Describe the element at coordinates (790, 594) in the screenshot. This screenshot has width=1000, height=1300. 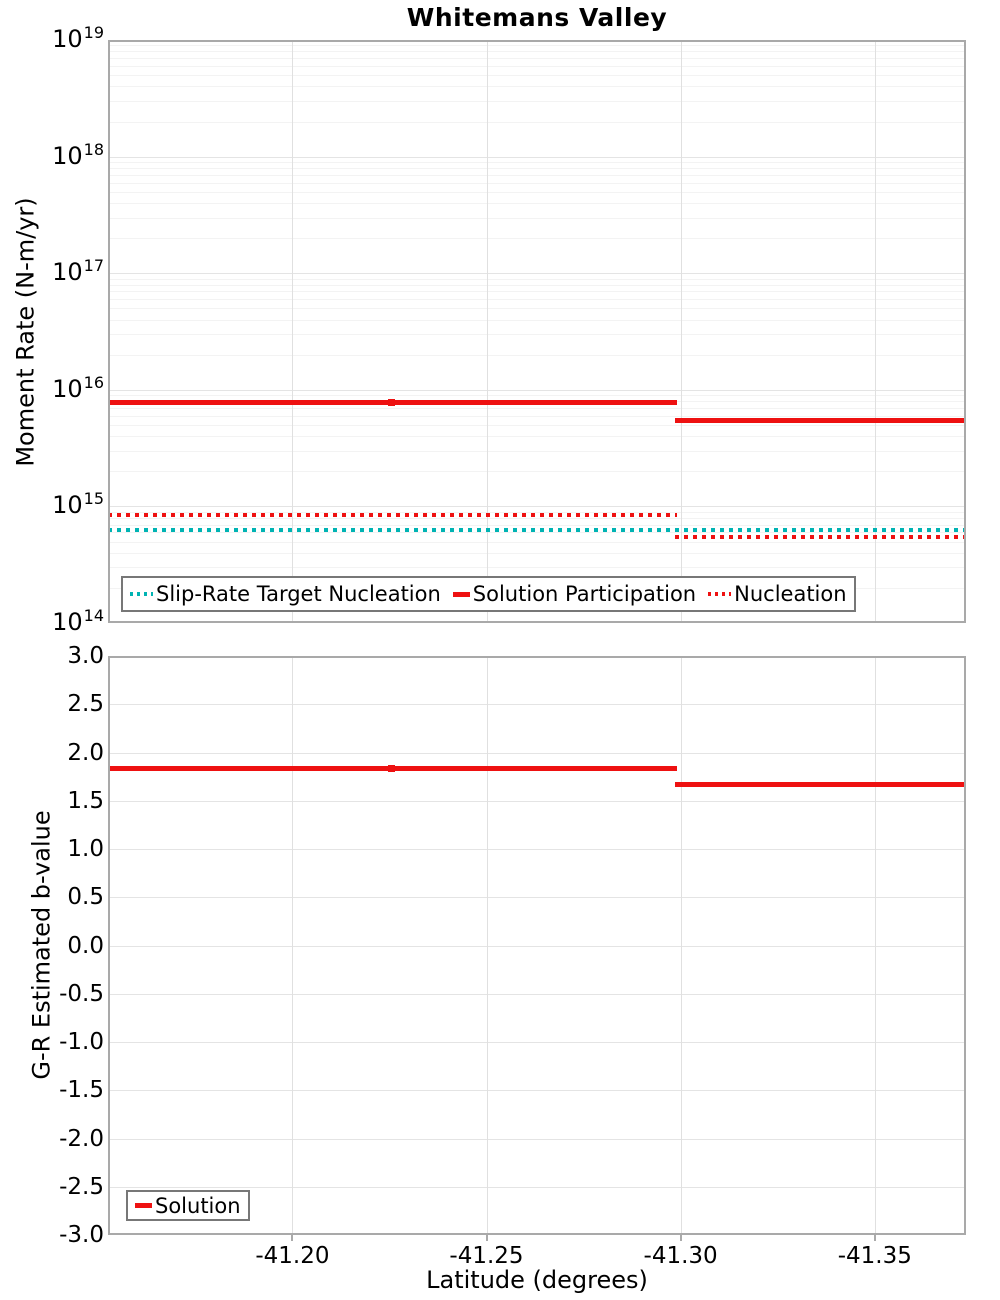
I see `legend-label: Nucleation` at that location.